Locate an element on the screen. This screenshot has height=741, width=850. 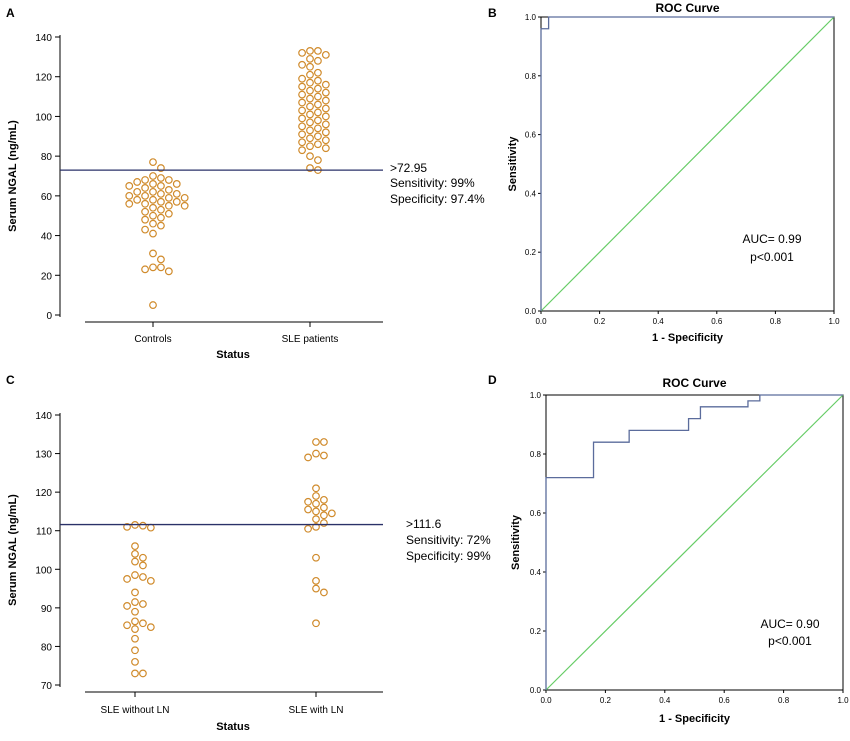
chart-d-roc-curve is located at coordinates (694, 542).